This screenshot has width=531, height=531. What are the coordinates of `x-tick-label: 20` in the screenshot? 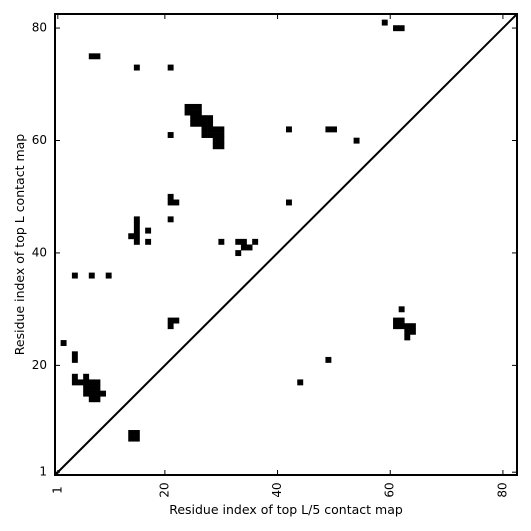 It's located at (164, 489).